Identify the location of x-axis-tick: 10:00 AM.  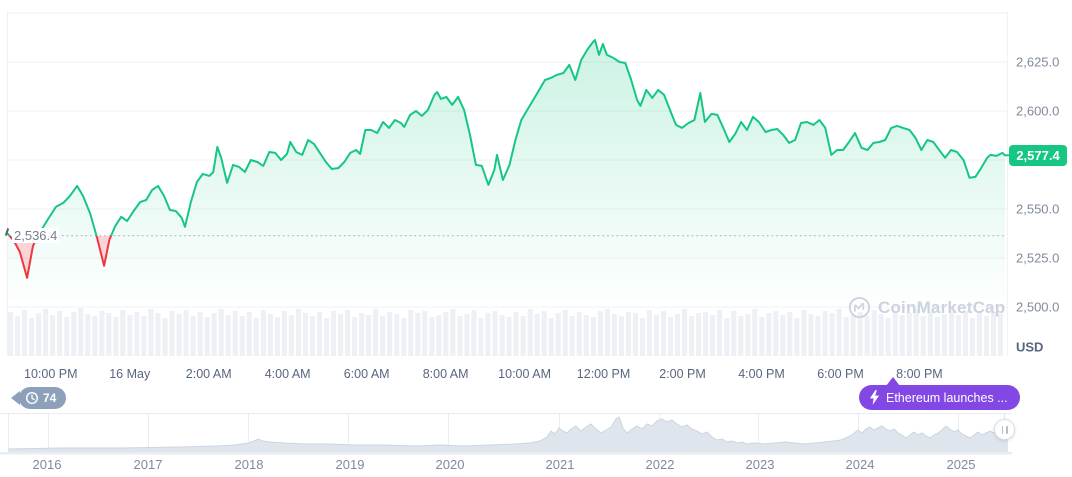
(525, 374).